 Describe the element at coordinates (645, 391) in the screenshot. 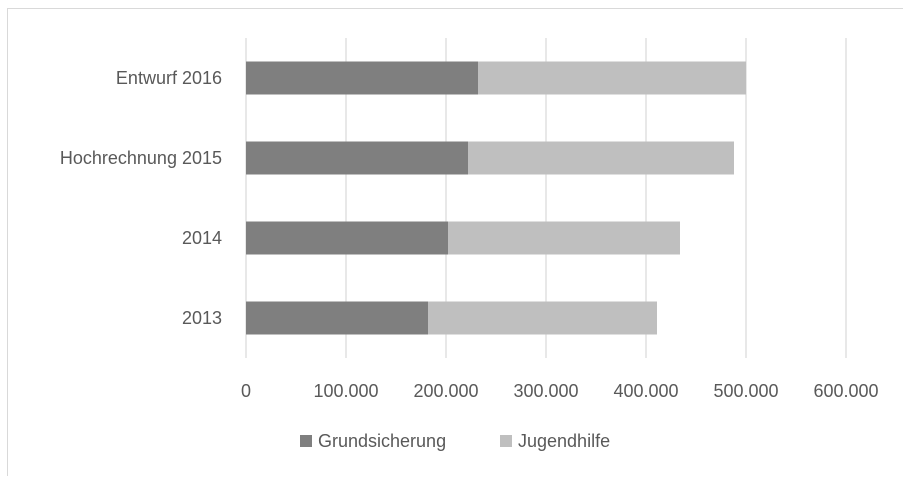

I see `x-tick-label: 400.000` at that location.